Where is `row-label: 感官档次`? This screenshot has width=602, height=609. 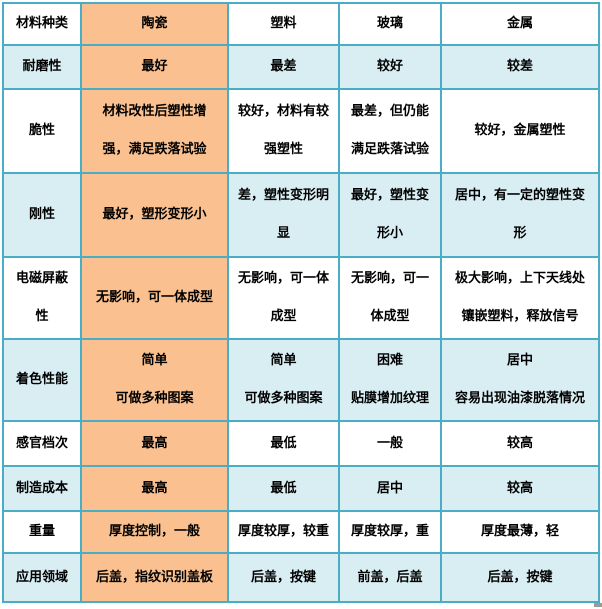 row-label: 感官档次 is located at coordinates (42, 443).